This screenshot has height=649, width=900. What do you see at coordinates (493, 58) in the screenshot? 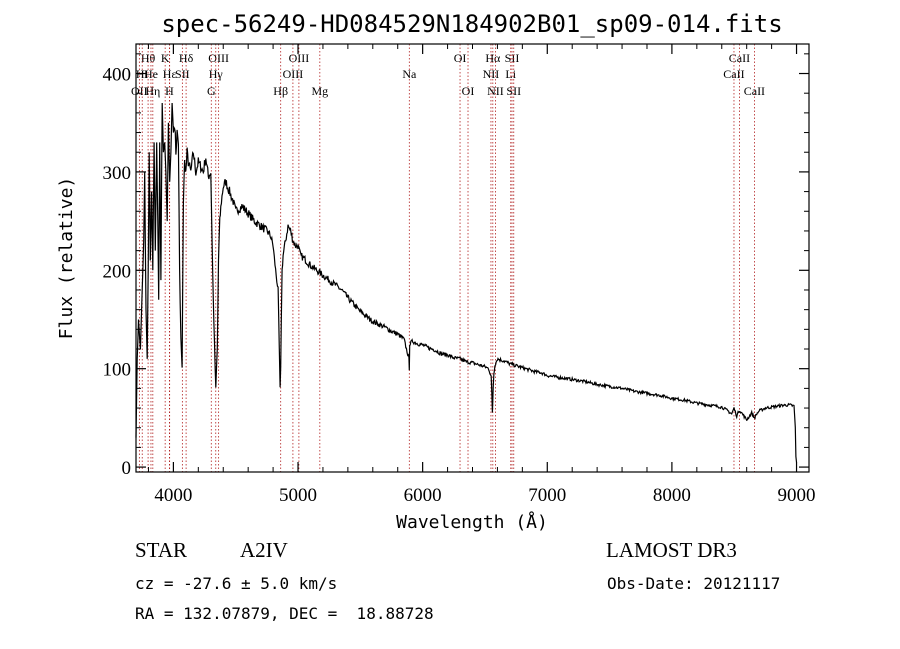
I see `spectral-line-label: Hα` at bounding box center [493, 58].